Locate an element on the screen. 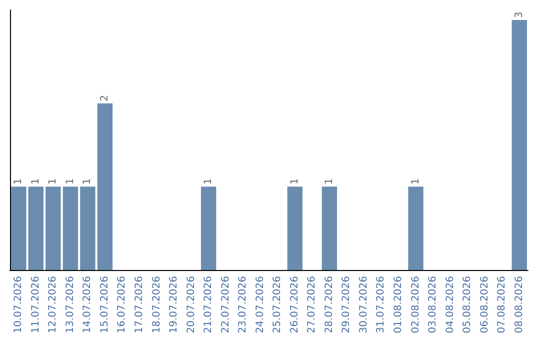 The image size is (540, 340). x-tick-label: 31.07.2026 is located at coordinates (381, 305).